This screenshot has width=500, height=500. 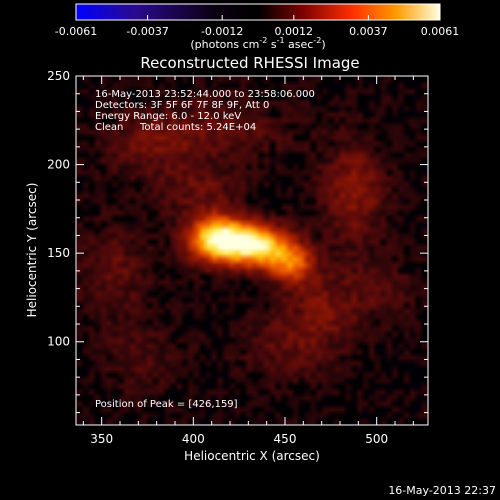 I want to click on colorbar-ticks: -0.0061 -0.0037 -0.0012 0.0012 0.0037 0.0061, so click(x=257, y=26).